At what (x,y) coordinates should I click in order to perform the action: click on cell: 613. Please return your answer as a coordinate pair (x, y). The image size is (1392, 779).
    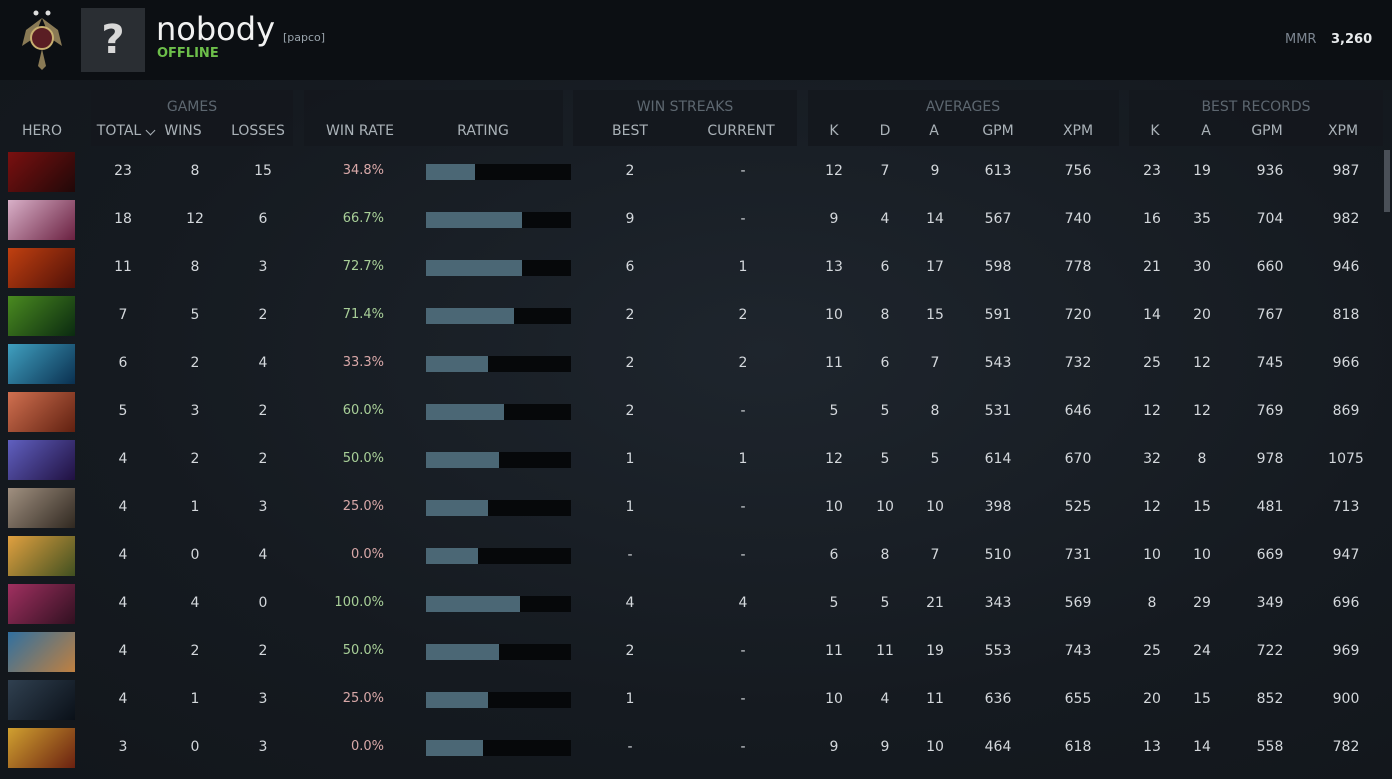
    Looking at the image, I should click on (998, 171).